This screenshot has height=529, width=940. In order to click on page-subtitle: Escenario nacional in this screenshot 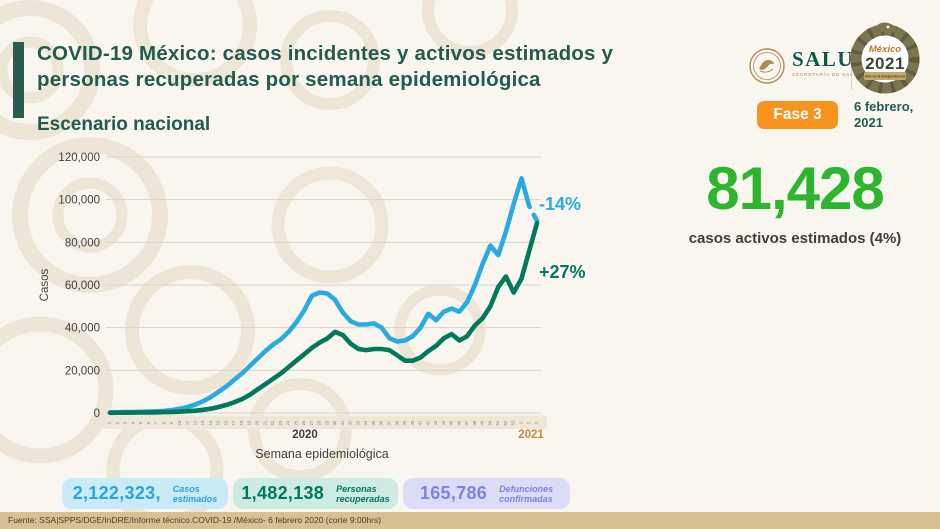, I will do `click(124, 124)`.